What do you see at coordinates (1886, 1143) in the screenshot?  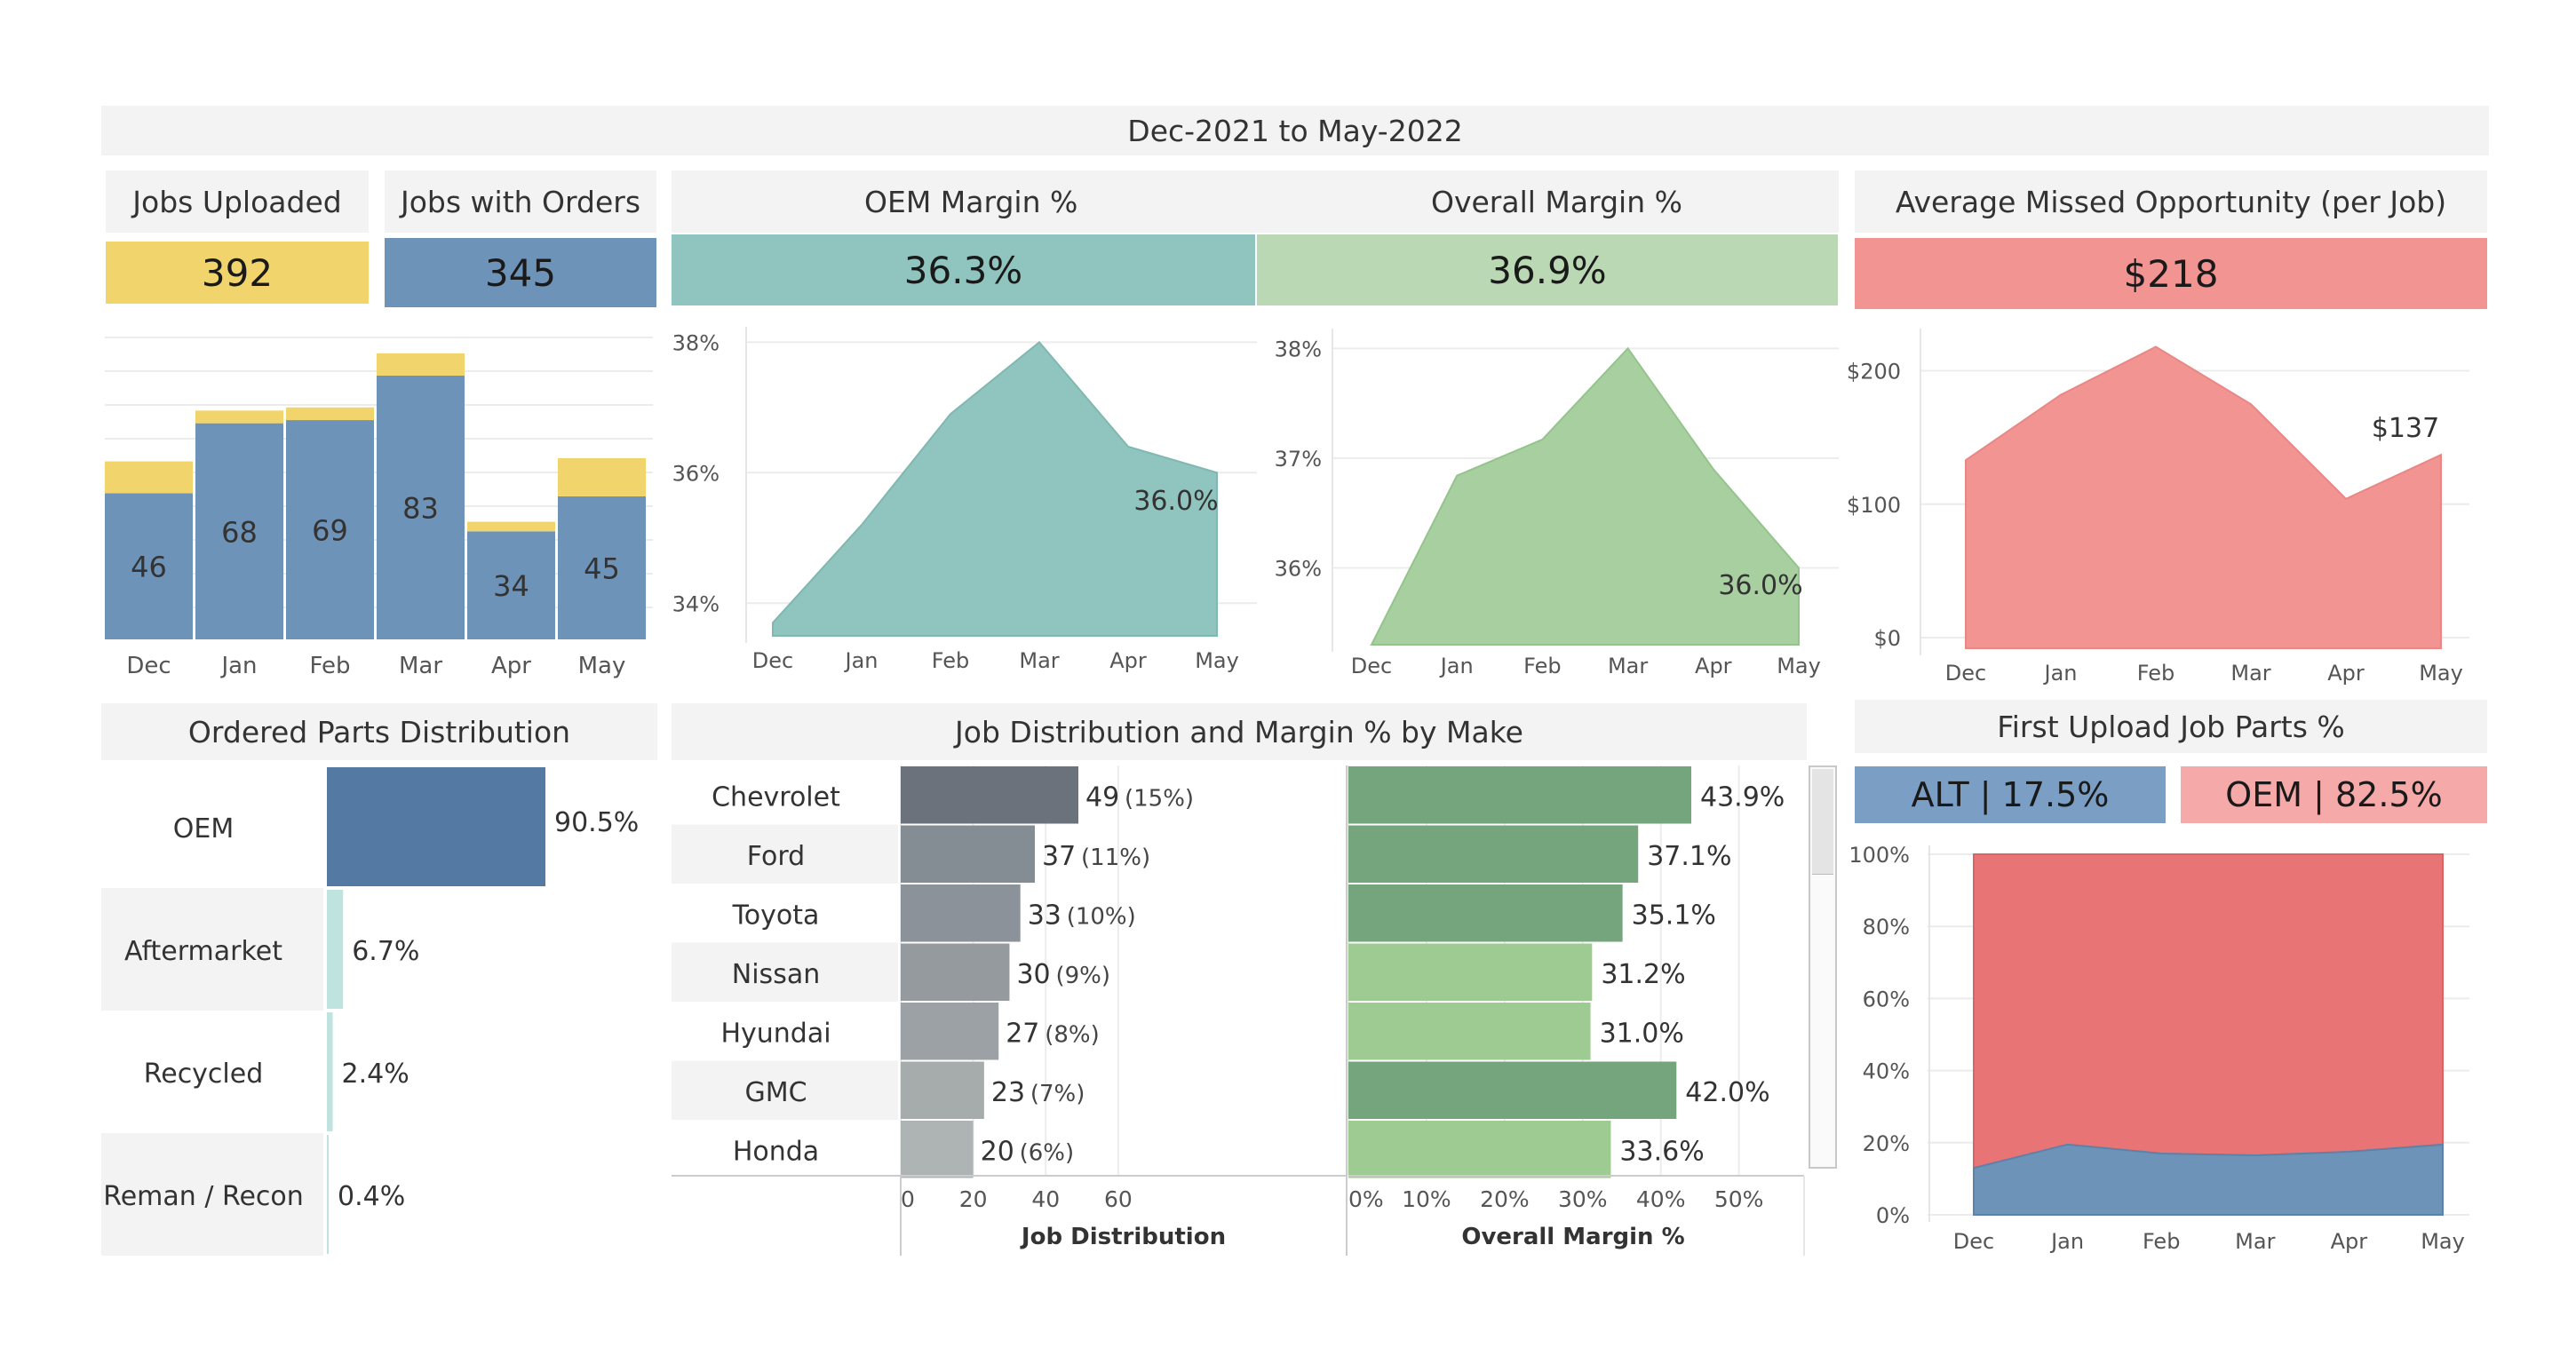 I see `y-tick-label: 20%` at bounding box center [1886, 1143].